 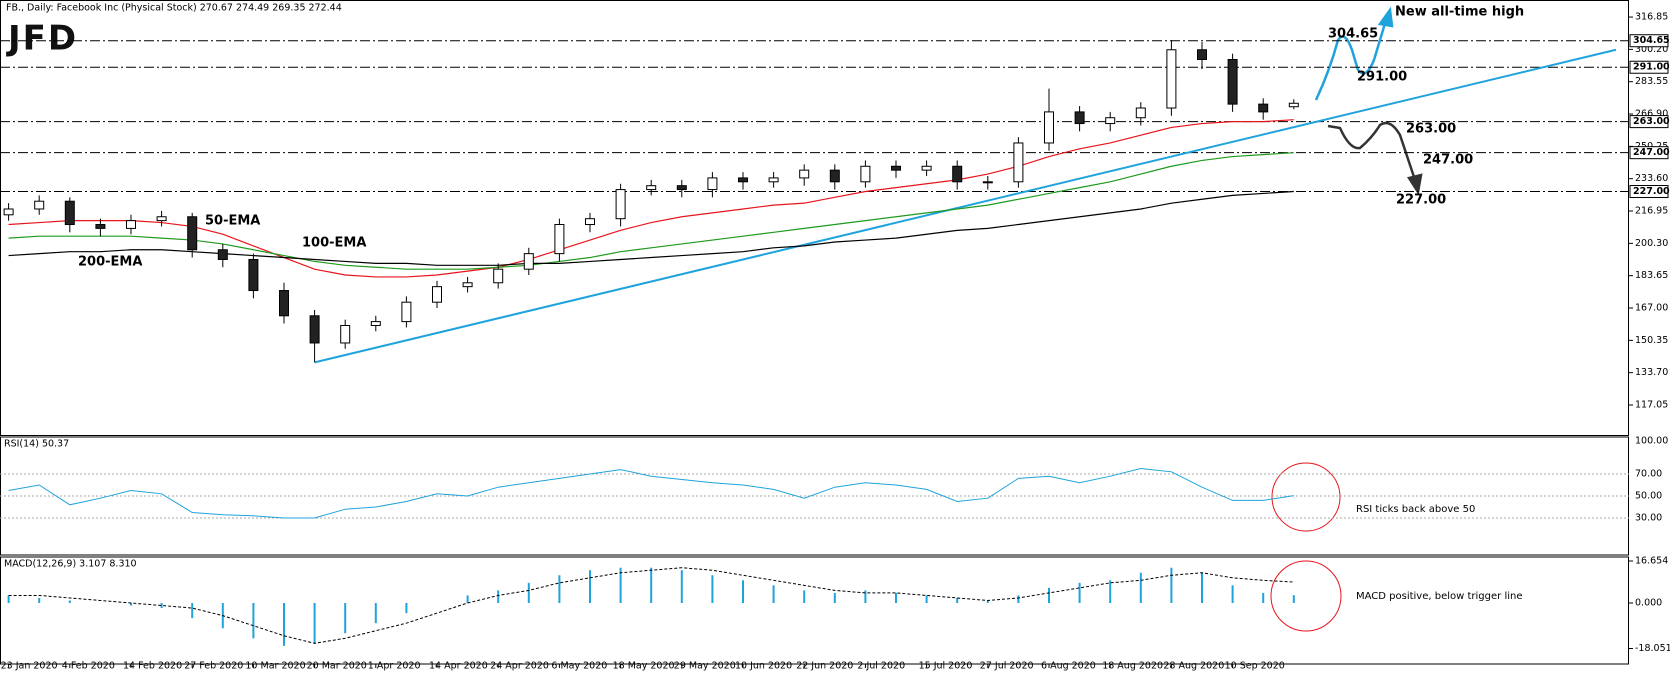 I want to click on x-tick-label: 18 Aug 2020, so click(x=1132, y=666).